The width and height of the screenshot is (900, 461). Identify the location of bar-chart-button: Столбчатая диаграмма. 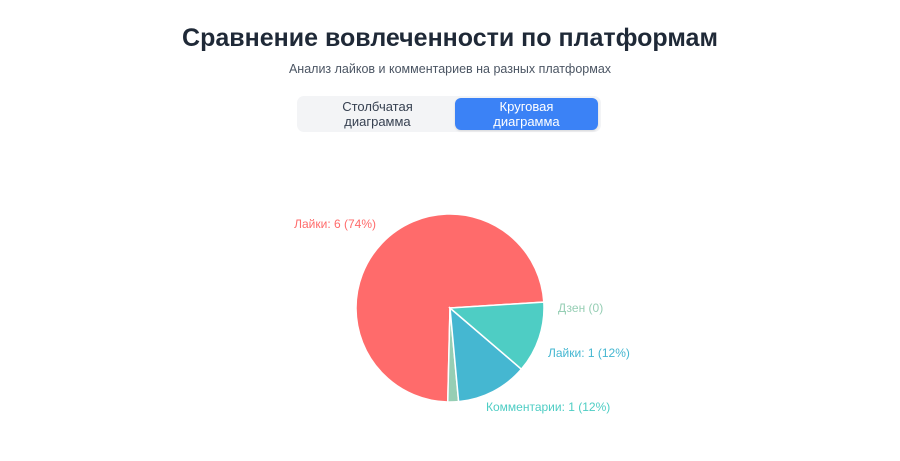
(377, 114).